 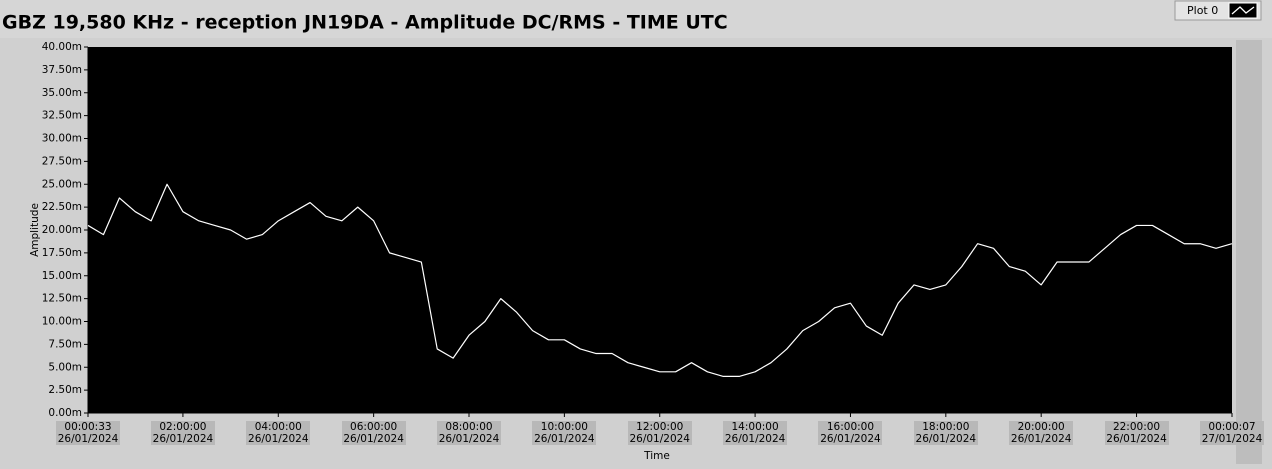 What do you see at coordinates (65, 413) in the screenshot?
I see `y-tick-label: 0.00m` at bounding box center [65, 413].